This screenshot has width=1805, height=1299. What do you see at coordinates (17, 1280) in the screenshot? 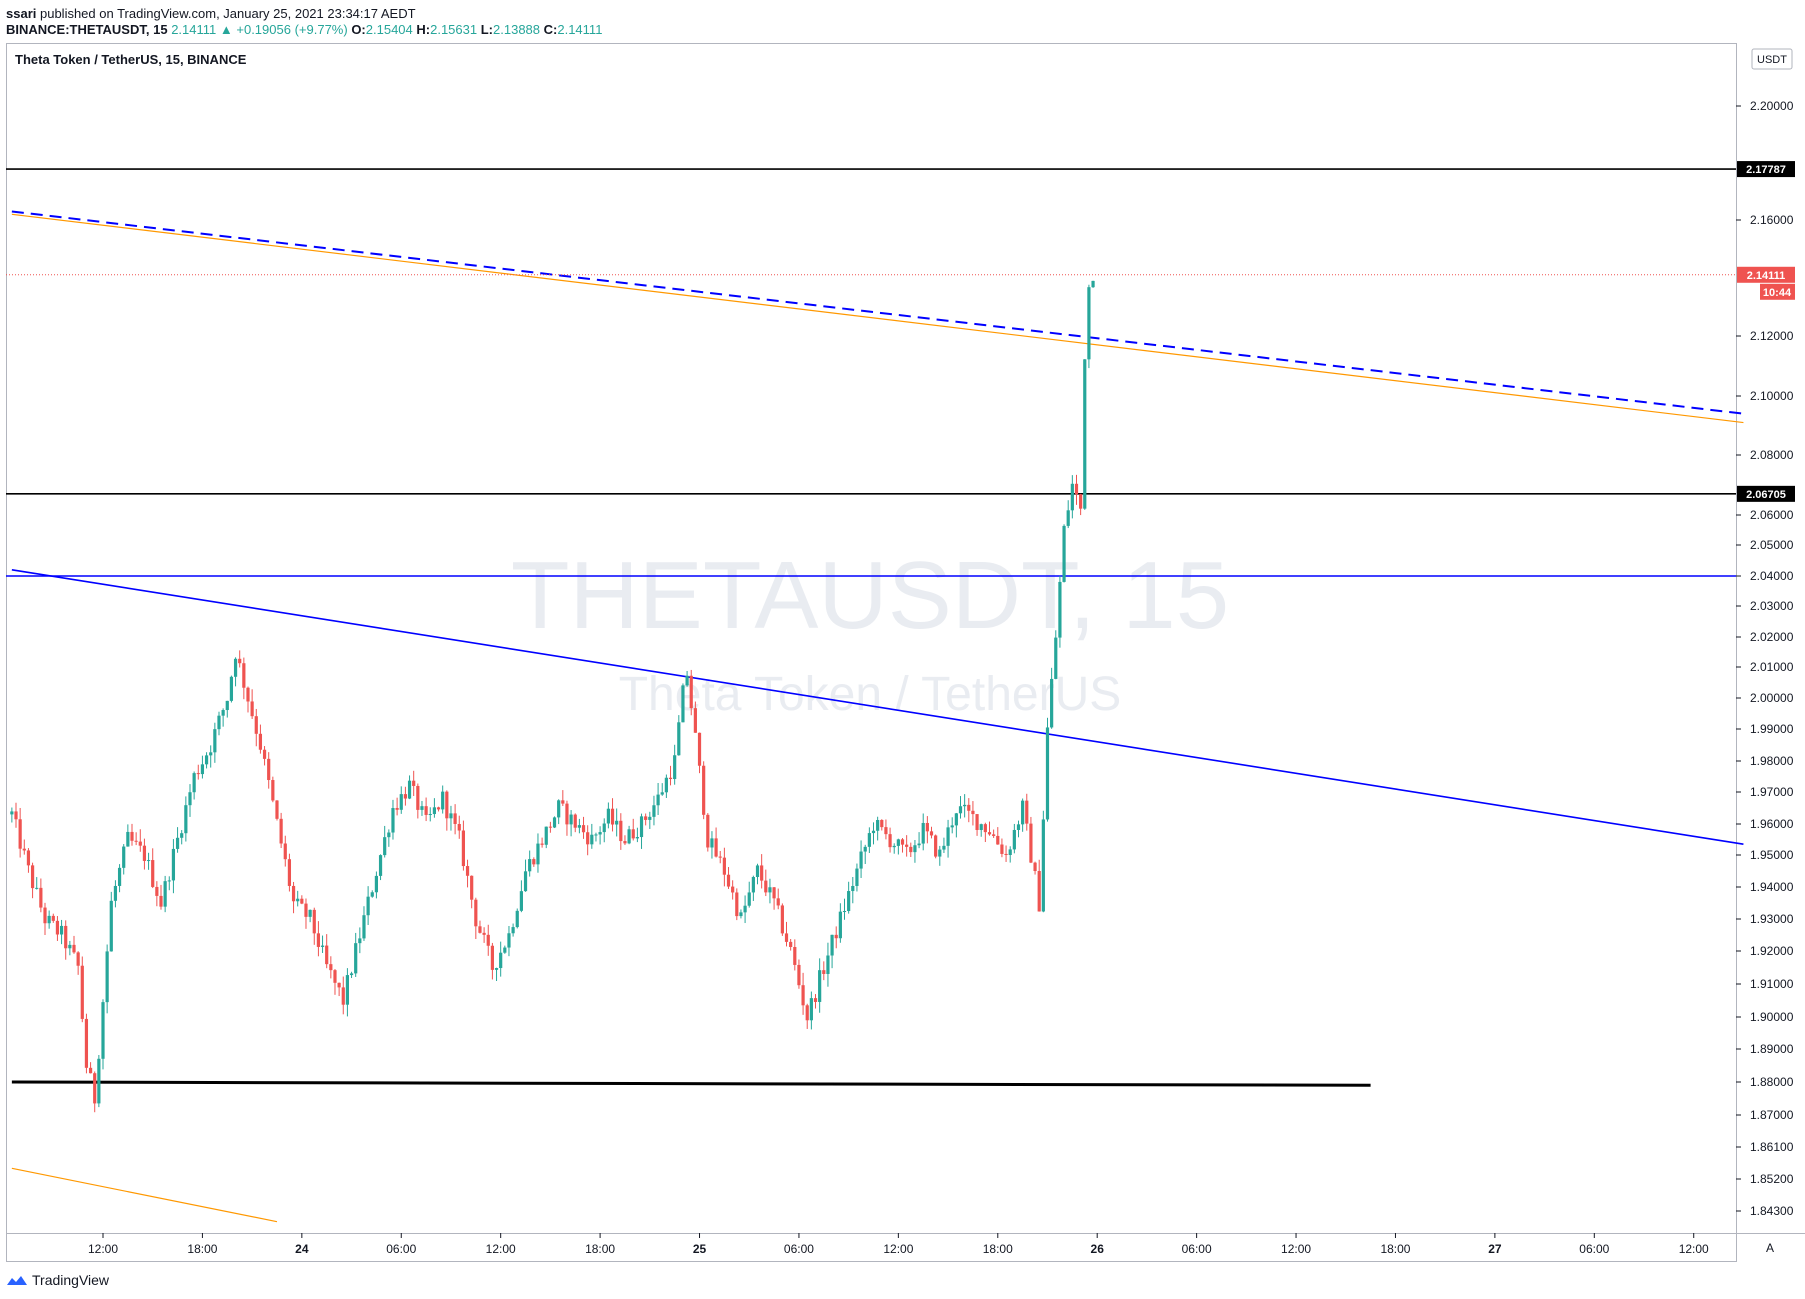
I see `tradingview-logo-icon` at bounding box center [17, 1280].